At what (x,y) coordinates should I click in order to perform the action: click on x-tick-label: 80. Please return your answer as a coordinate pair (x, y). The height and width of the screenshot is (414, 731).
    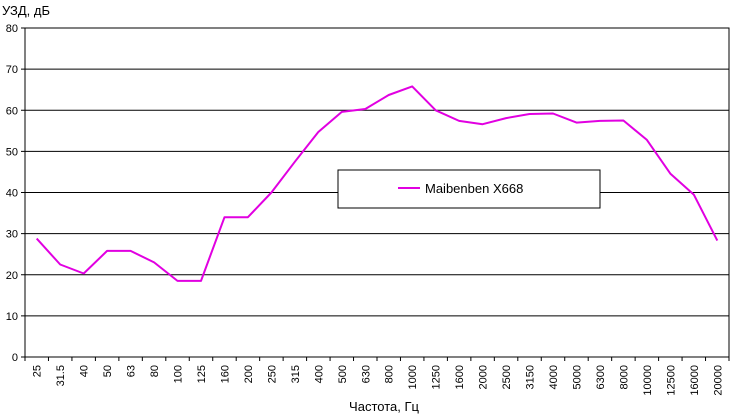
    Looking at the image, I should click on (155, 371).